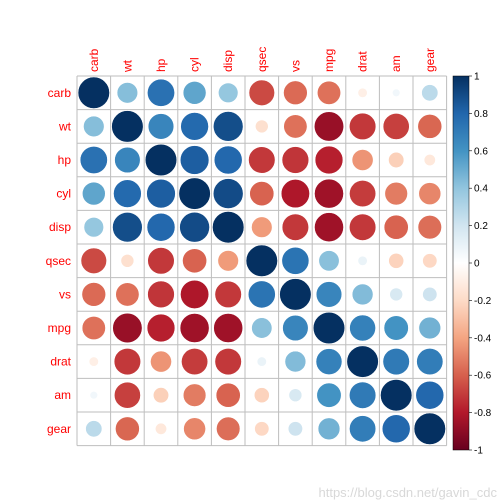  I want to click on corr-circle-carb-qsec, so click(261, 92).